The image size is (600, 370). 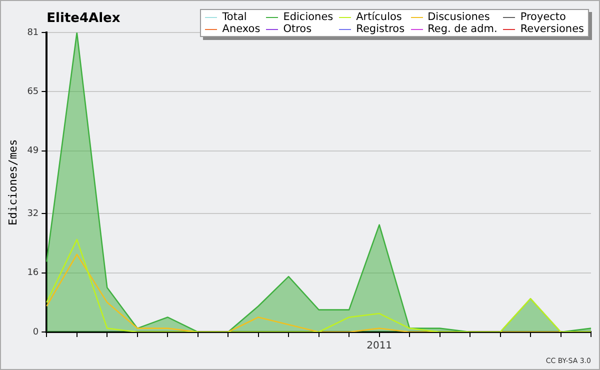 I want to click on legend-label: Registros, so click(x=380, y=29).